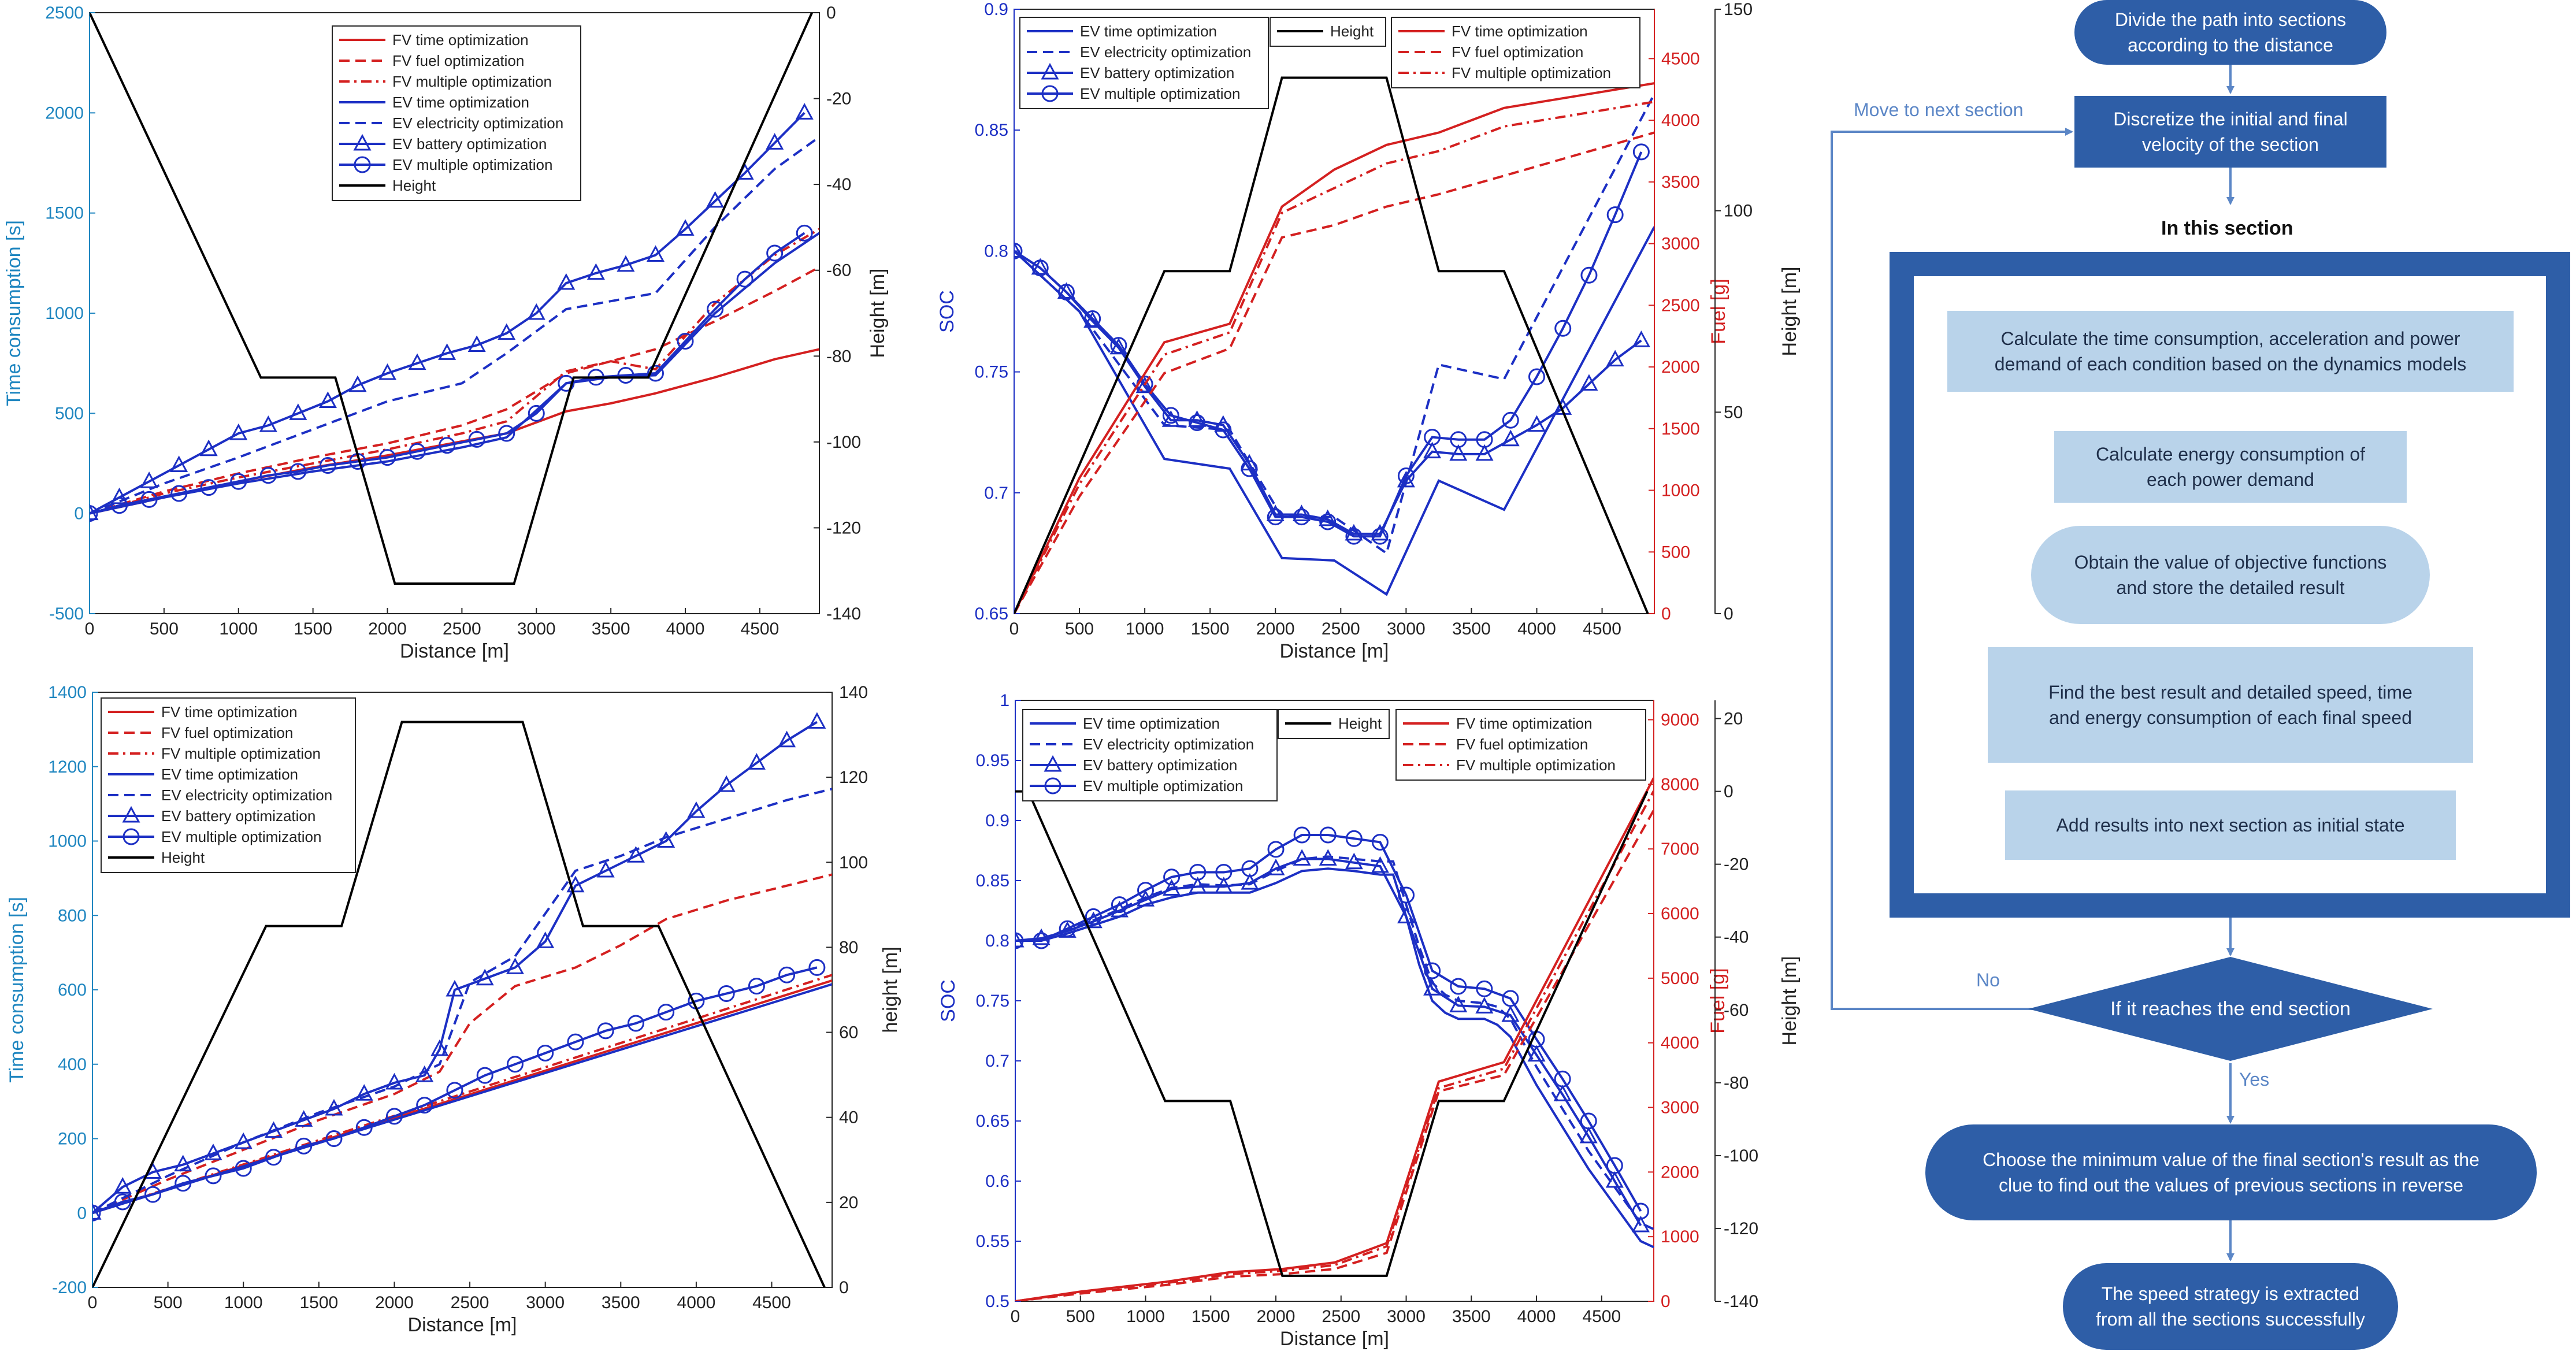 Image resolution: width=2576 pixels, height=1366 pixels. What do you see at coordinates (997, 1301) in the screenshot?
I see `y-tick-label: 0.5` at bounding box center [997, 1301].